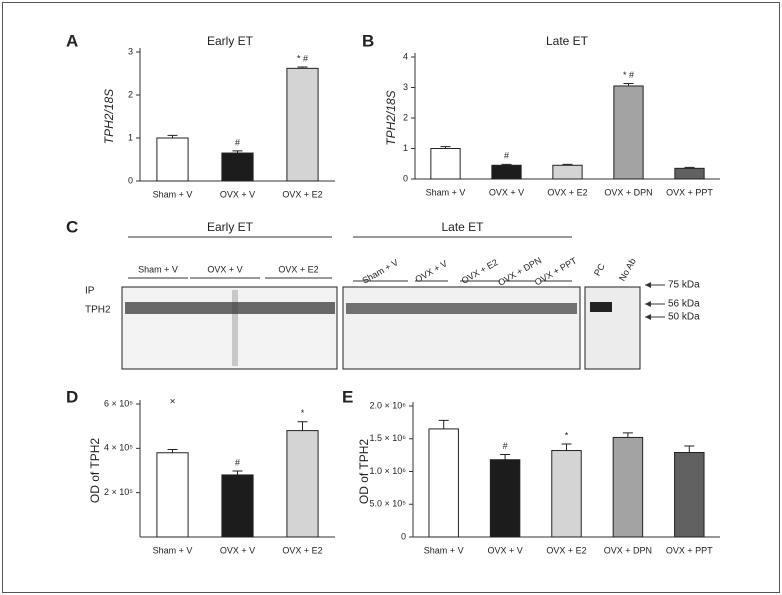 This screenshot has height=595, width=782. I want to click on chart-title: Early ET, so click(230, 41).